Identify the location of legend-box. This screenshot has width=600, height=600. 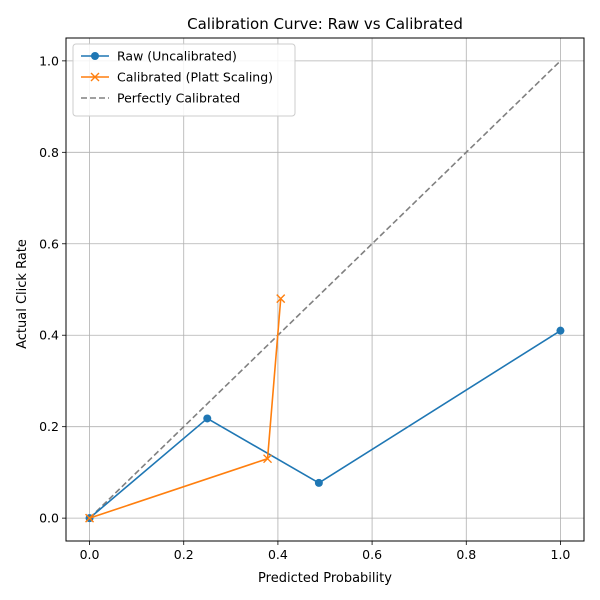
(184, 80).